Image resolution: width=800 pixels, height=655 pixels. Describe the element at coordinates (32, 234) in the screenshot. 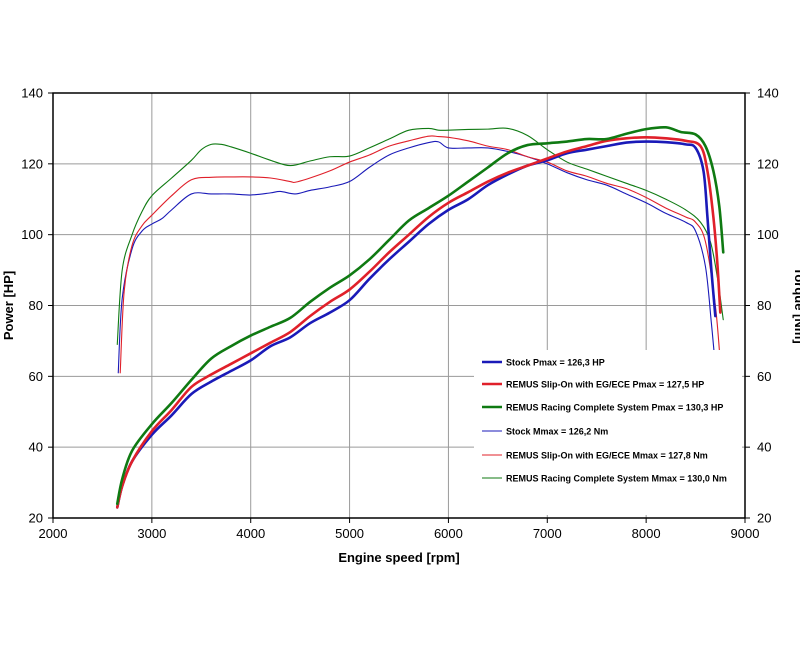

I see `y-left-tick-label: 100` at that location.